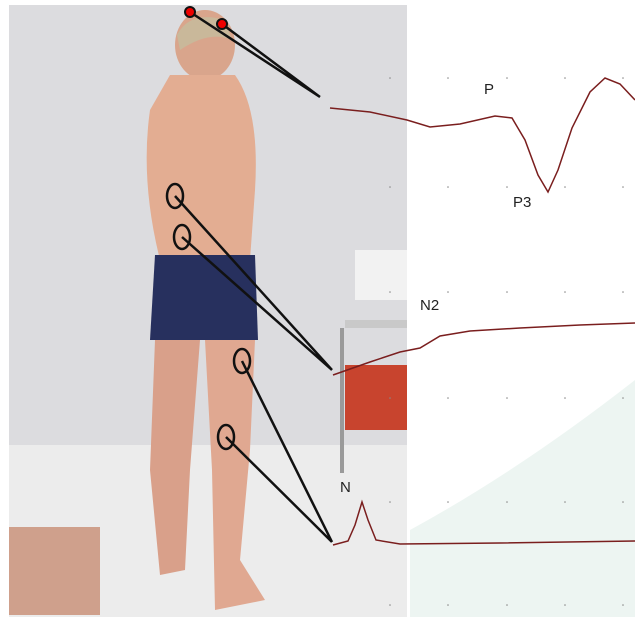 The image size is (635, 617). What do you see at coordinates (204, 297) in the screenshot?
I see `shorts` at bounding box center [204, 297].